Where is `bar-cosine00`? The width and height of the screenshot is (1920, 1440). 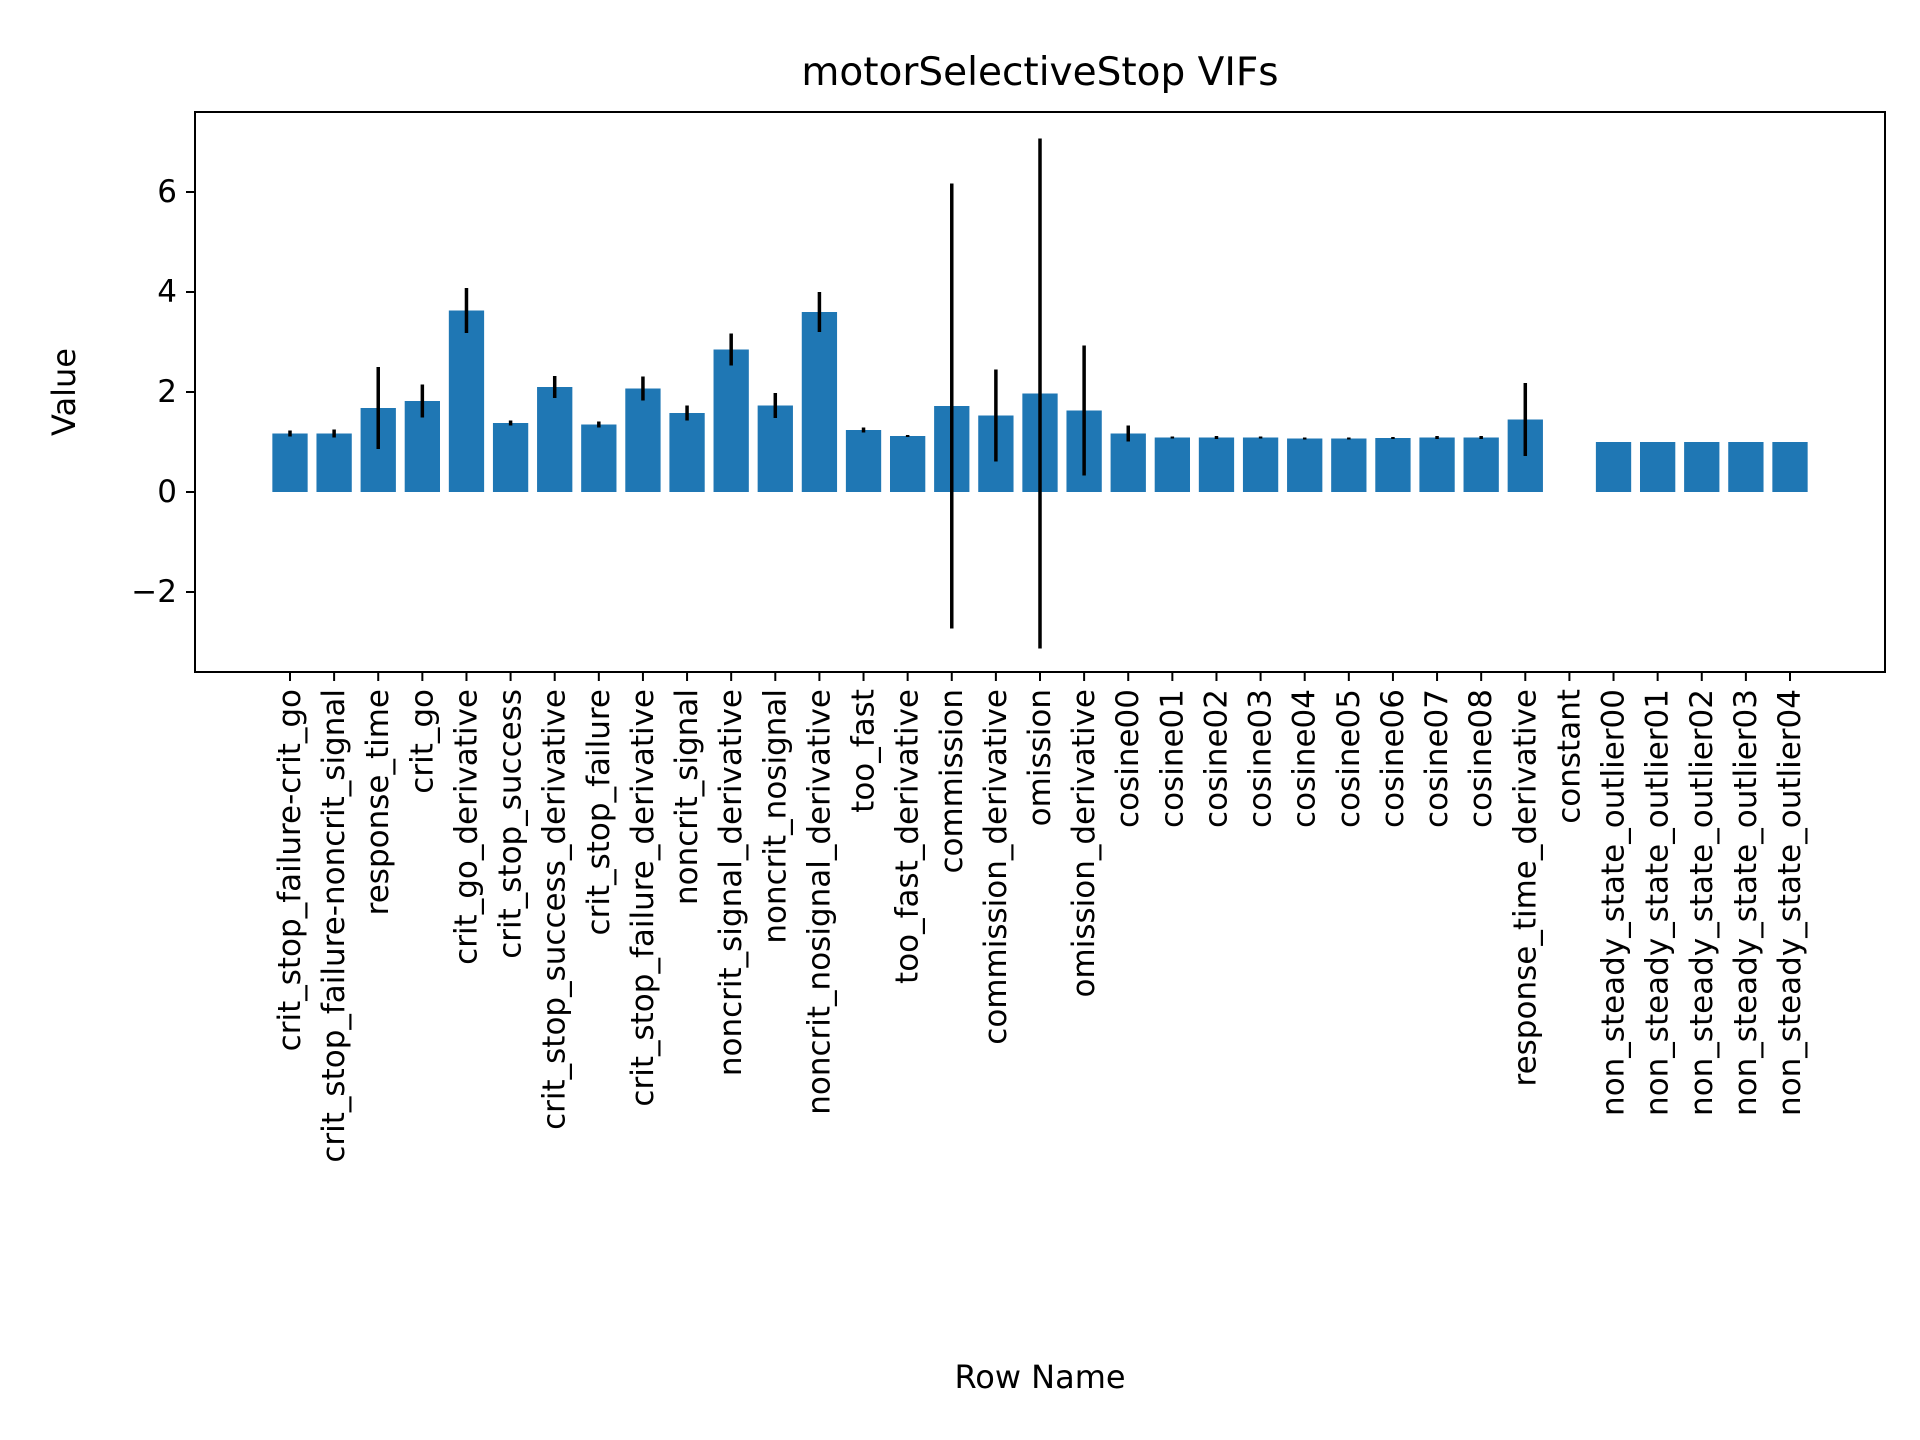
bar-cosine00 is located at coordinates (1128, 462).